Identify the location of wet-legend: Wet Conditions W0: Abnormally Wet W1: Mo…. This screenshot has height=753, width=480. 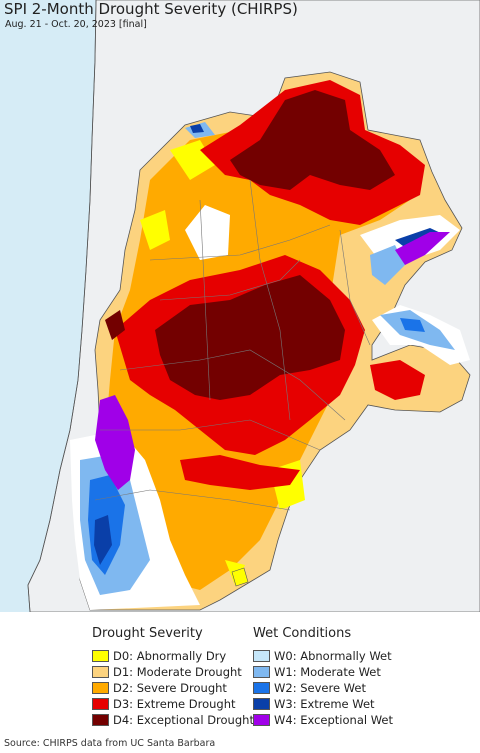
(323, 677).